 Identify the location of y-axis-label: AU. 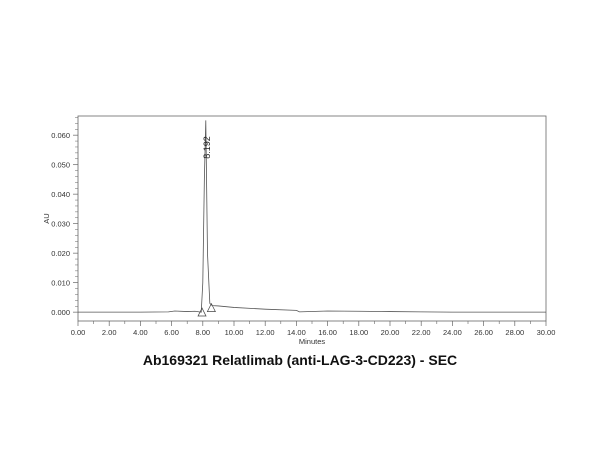
(46, 218).